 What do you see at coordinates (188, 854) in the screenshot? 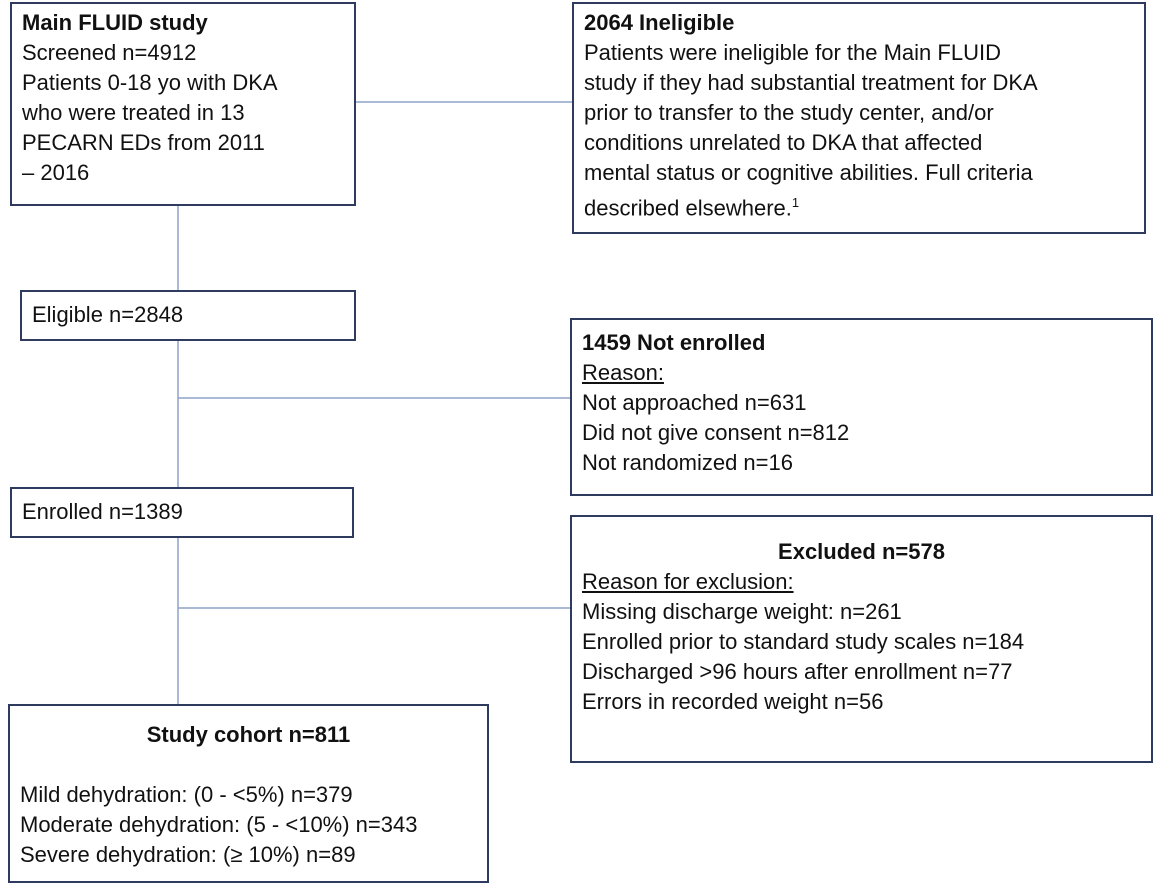
I see `node-line: Severe dehydration: (≥ 10%) n=89` at bounding box center [188, 854].